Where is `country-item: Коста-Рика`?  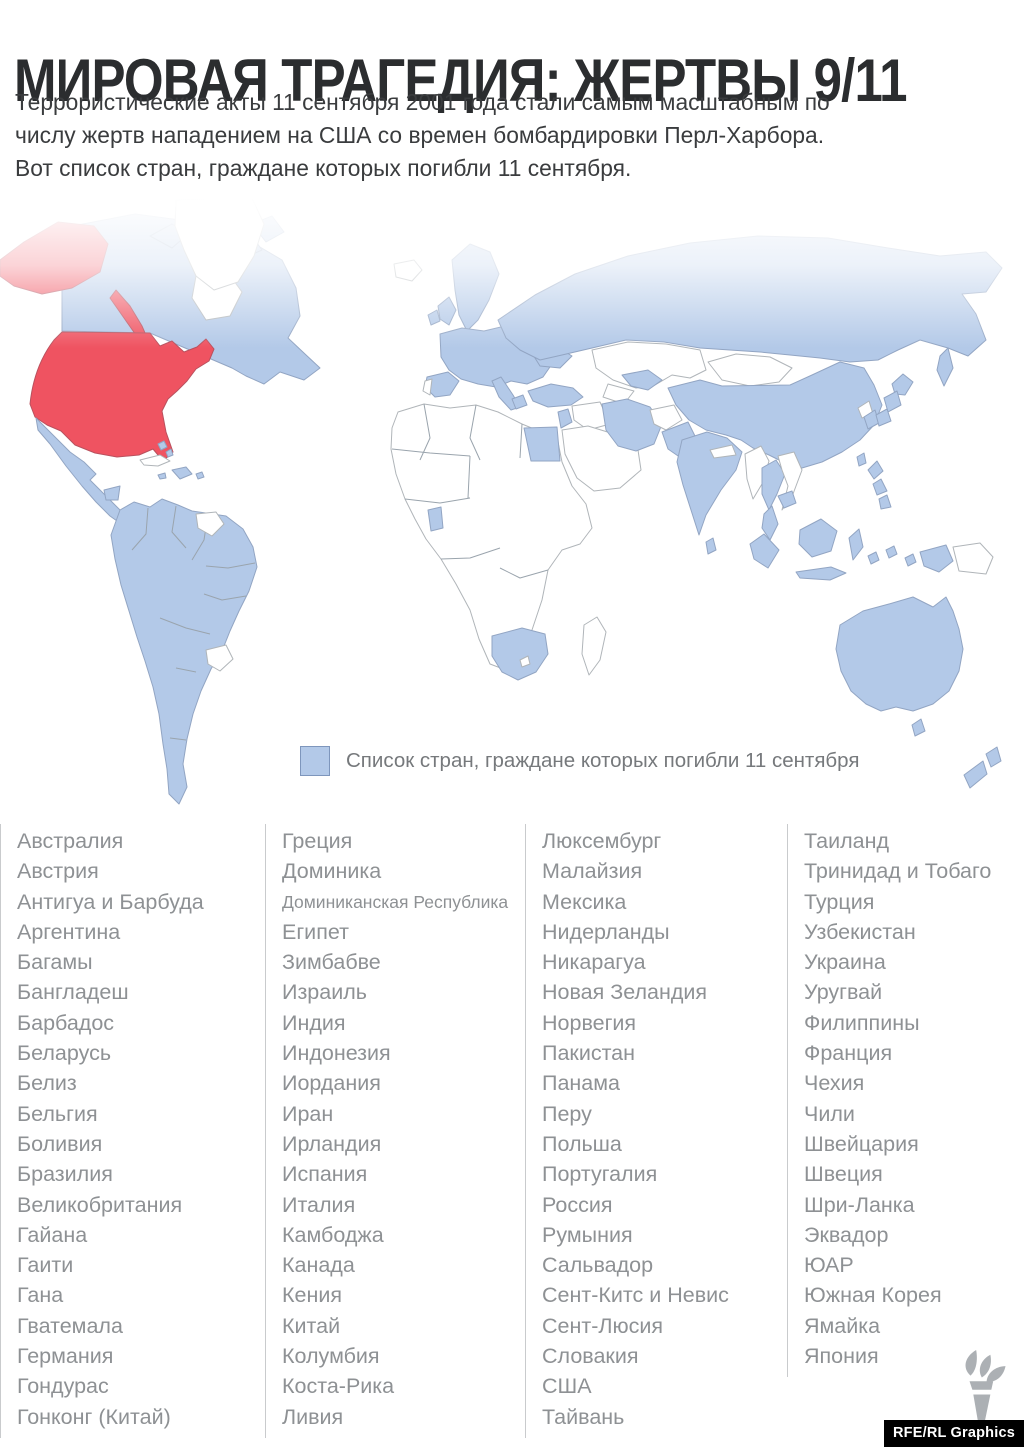
country-item: Коста-Рика is located at coordinates (338, 1386).